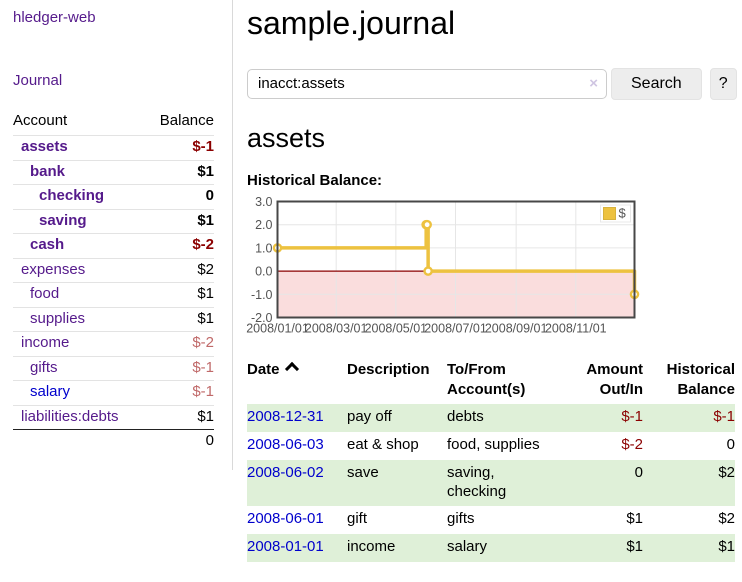 The image size is (742, 582). What do you see at coordinates (277, 329) in the screenshot?
I see `svg-text: 2008/01/01` at bounding box center [277, 329].